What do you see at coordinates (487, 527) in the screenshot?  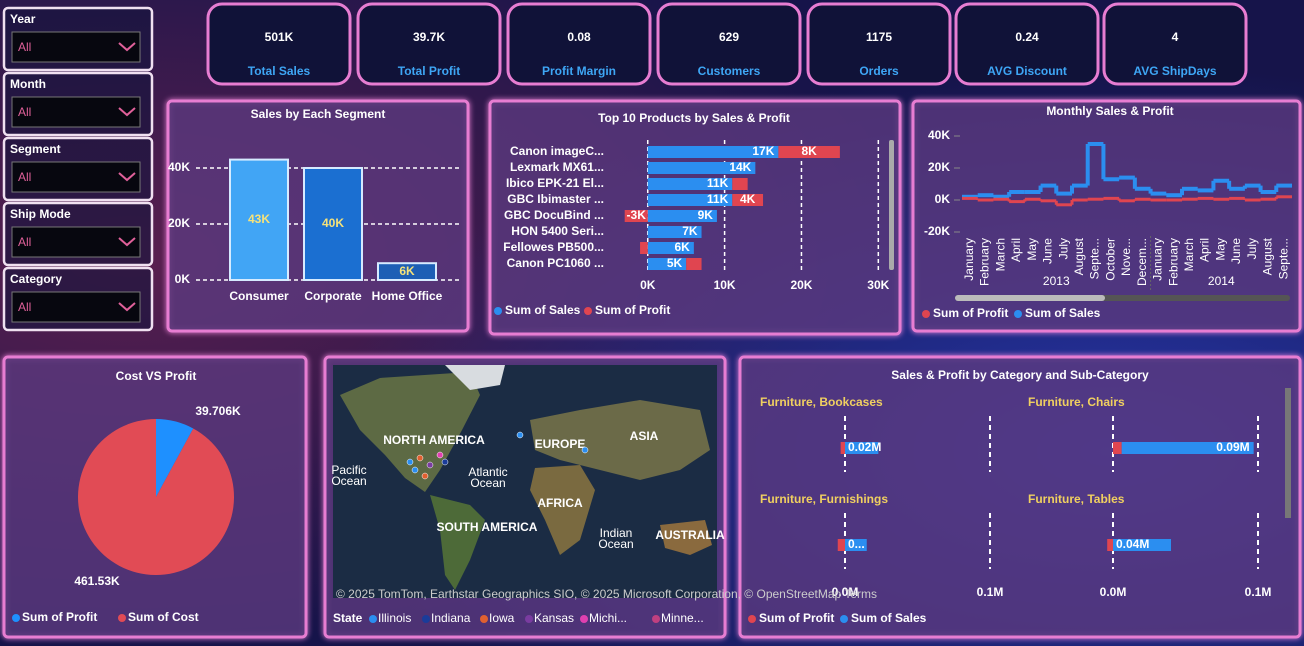 I see `map-label: SOUTH AMERICA` at bounding box center [487, 527].